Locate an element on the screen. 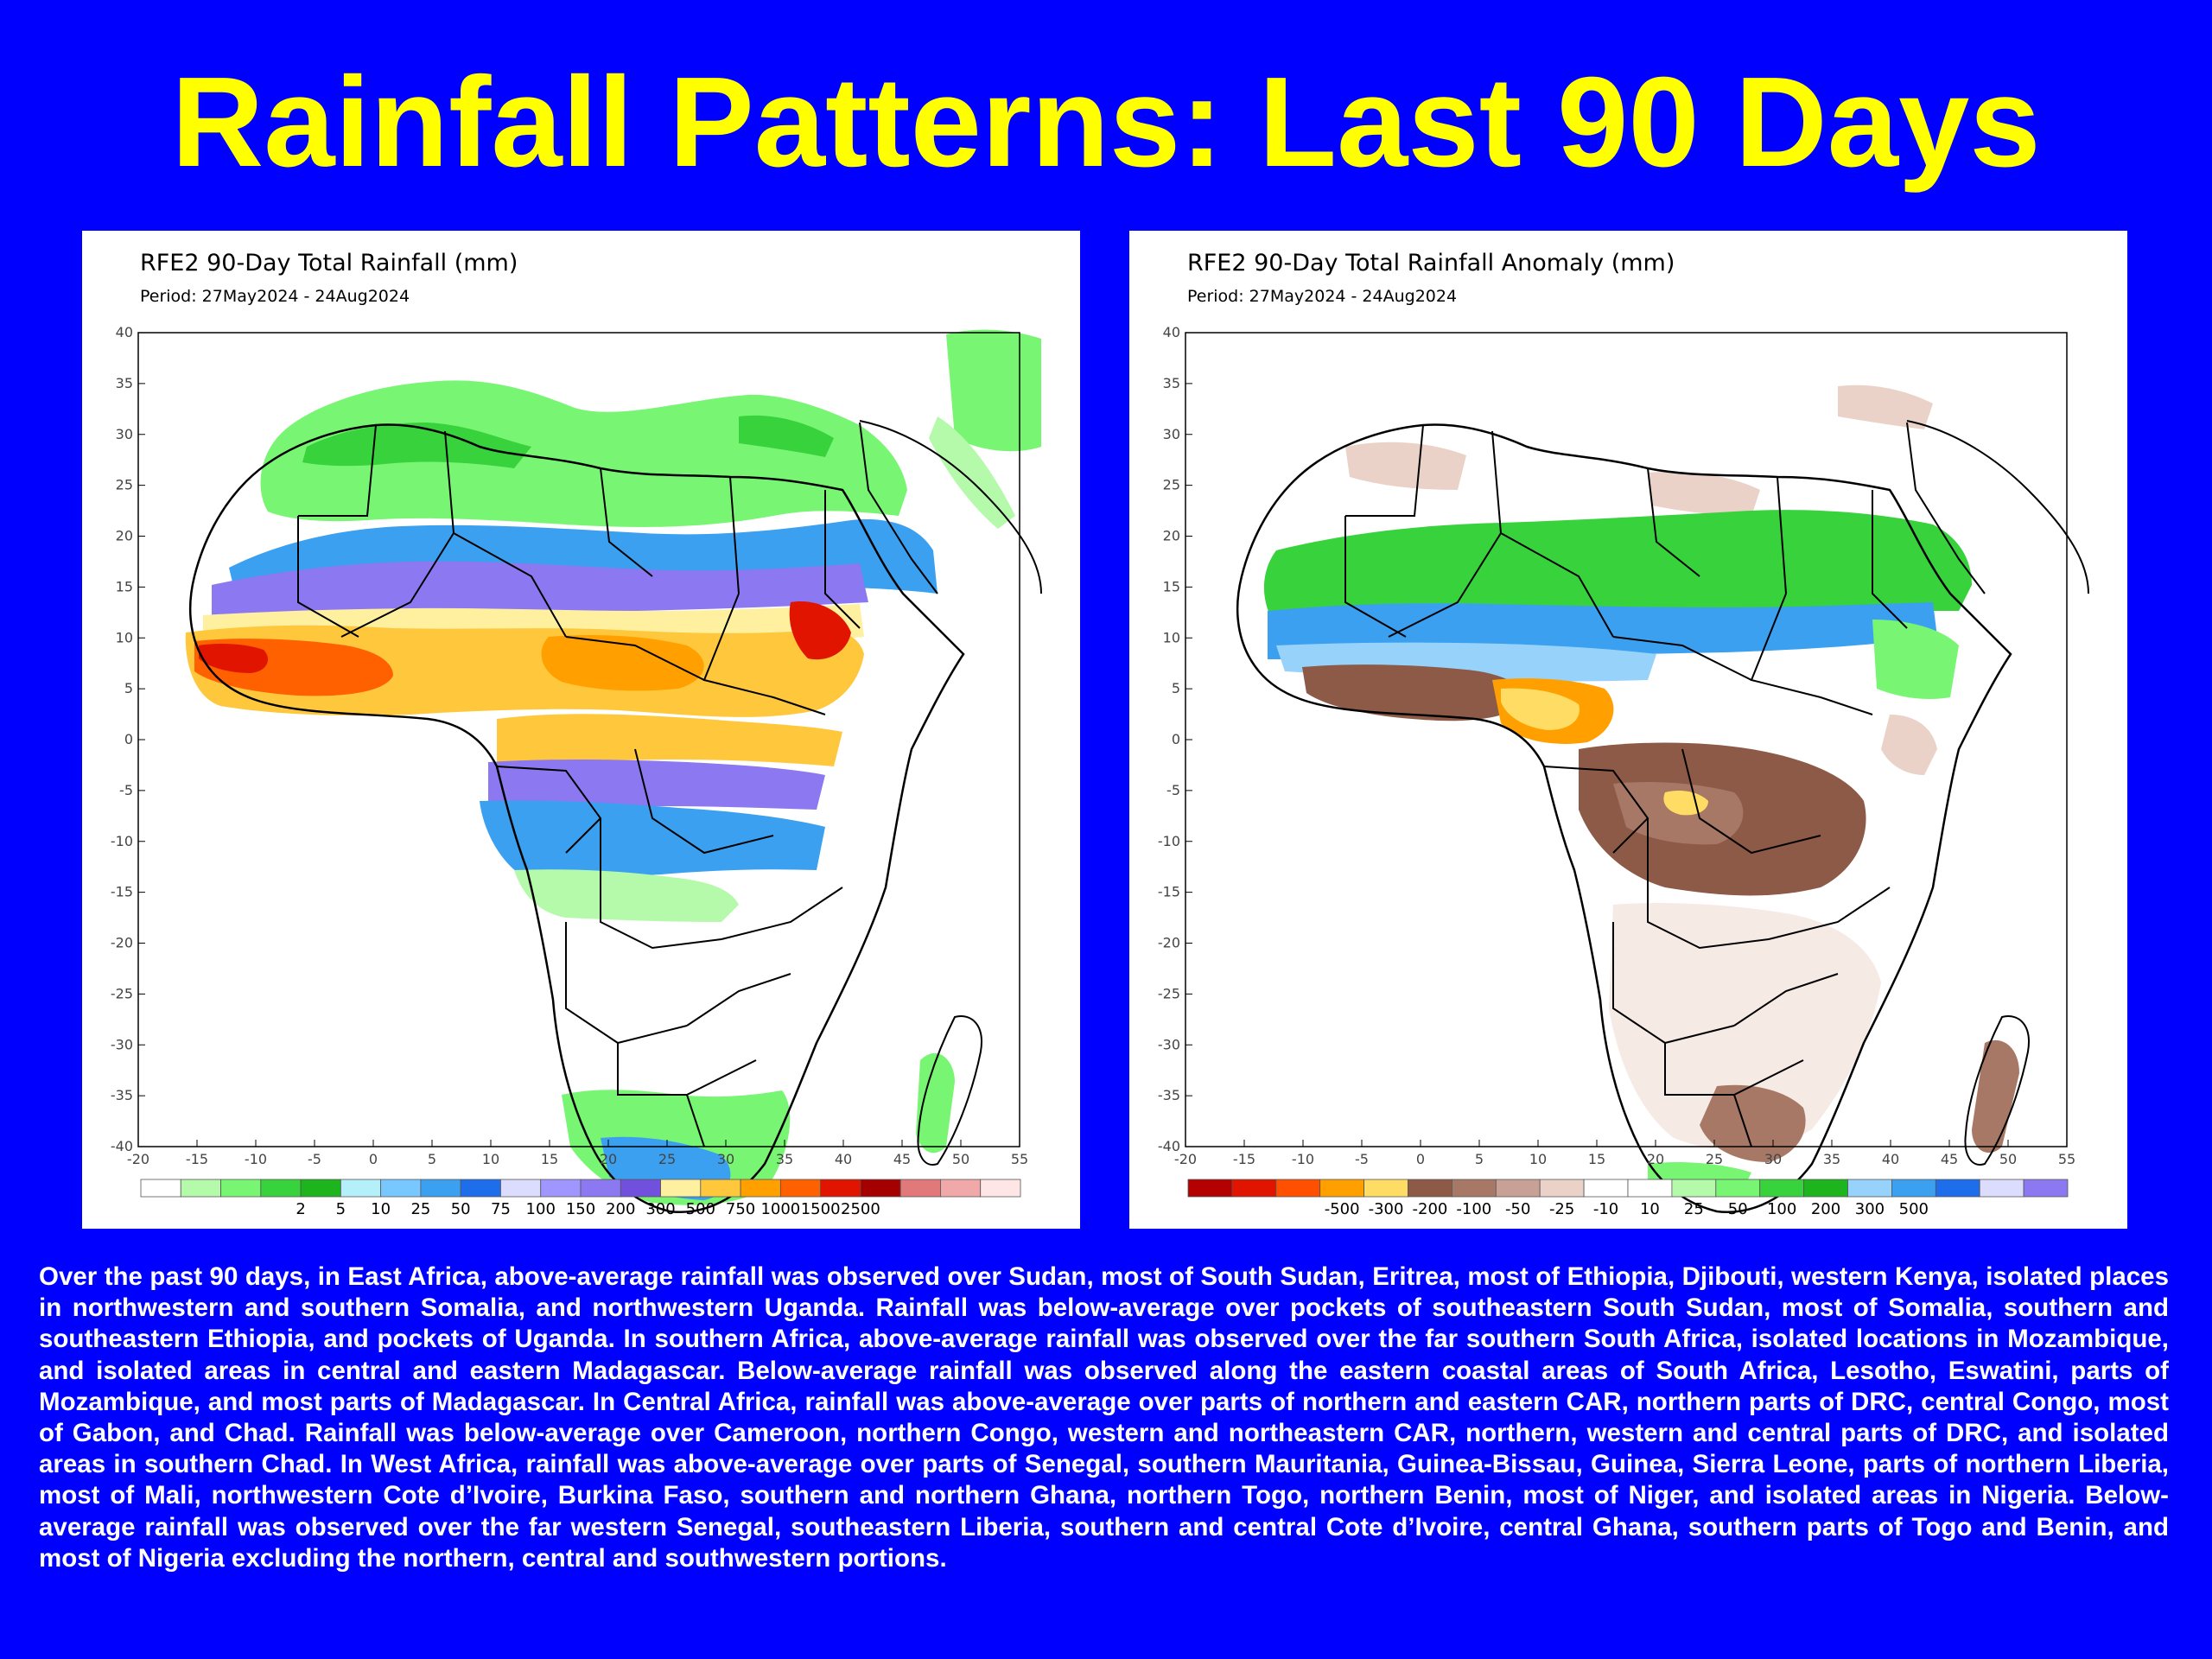 This screenshot has width=2212, height=1659. colorbar-label: 10 is located at coordinates (1650, 1209).